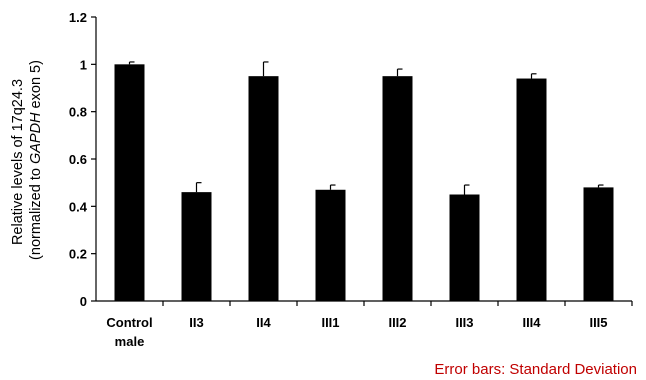  Describe the element at coordinates (78, 112) in the screenshot. I see `y-tick-label: 0.8` at that location.